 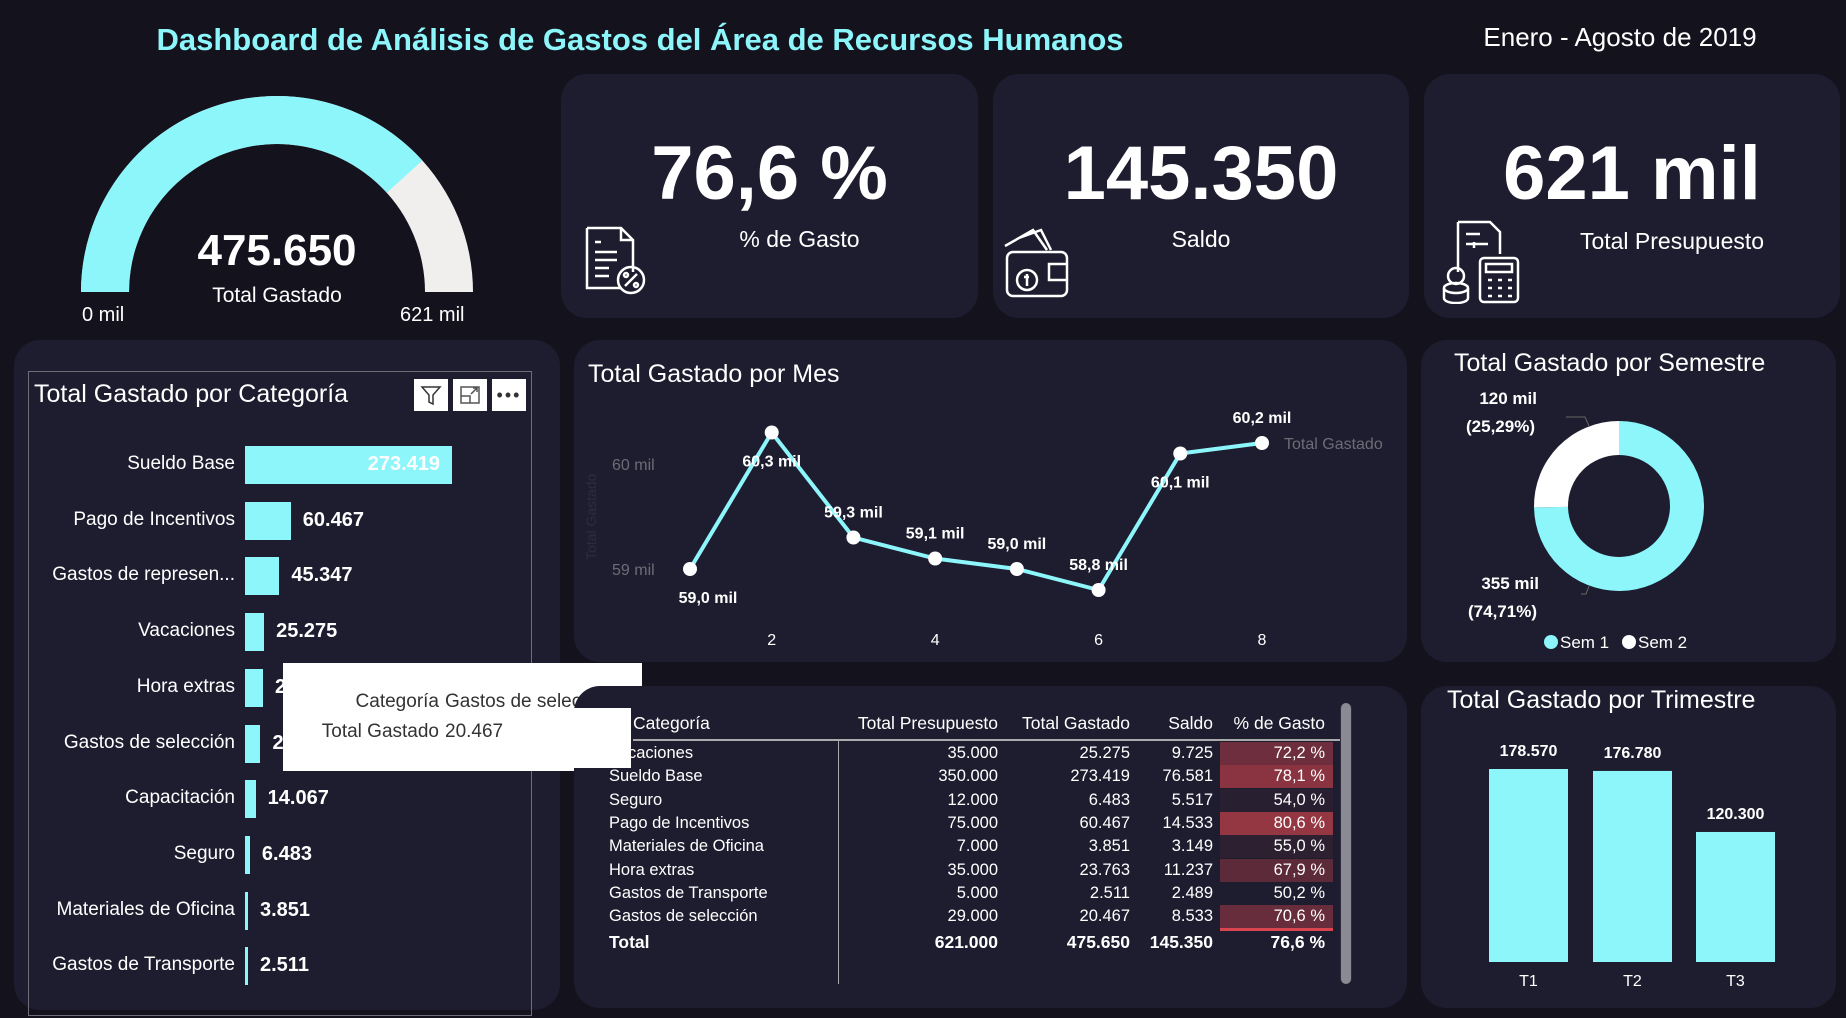 I want to click on column-header: Categoría, so click(x=671, y=723).